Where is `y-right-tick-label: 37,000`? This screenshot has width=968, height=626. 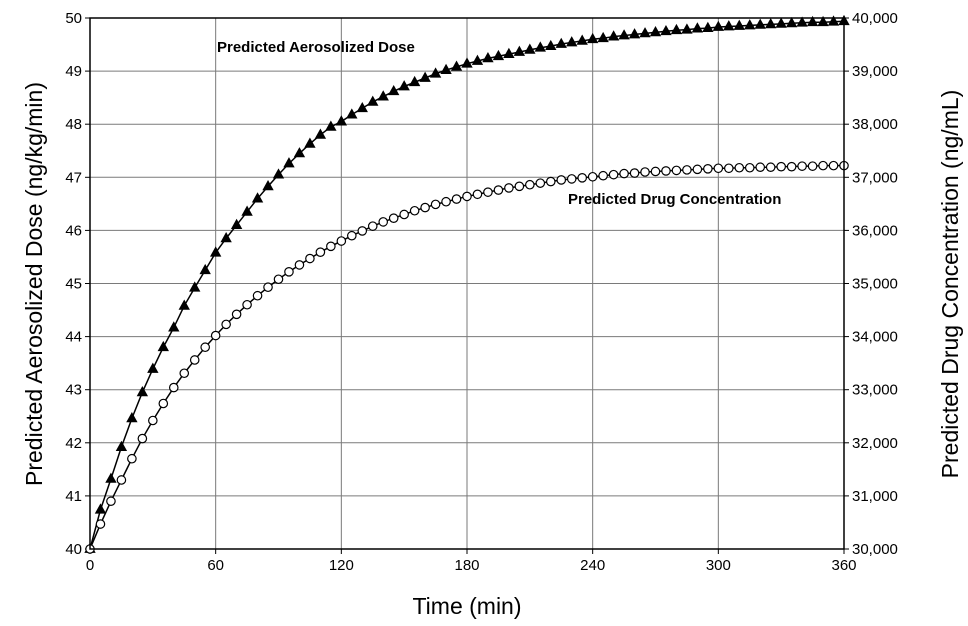 y-right-tick-label: 37,000 is located at coordinates (875, 177).